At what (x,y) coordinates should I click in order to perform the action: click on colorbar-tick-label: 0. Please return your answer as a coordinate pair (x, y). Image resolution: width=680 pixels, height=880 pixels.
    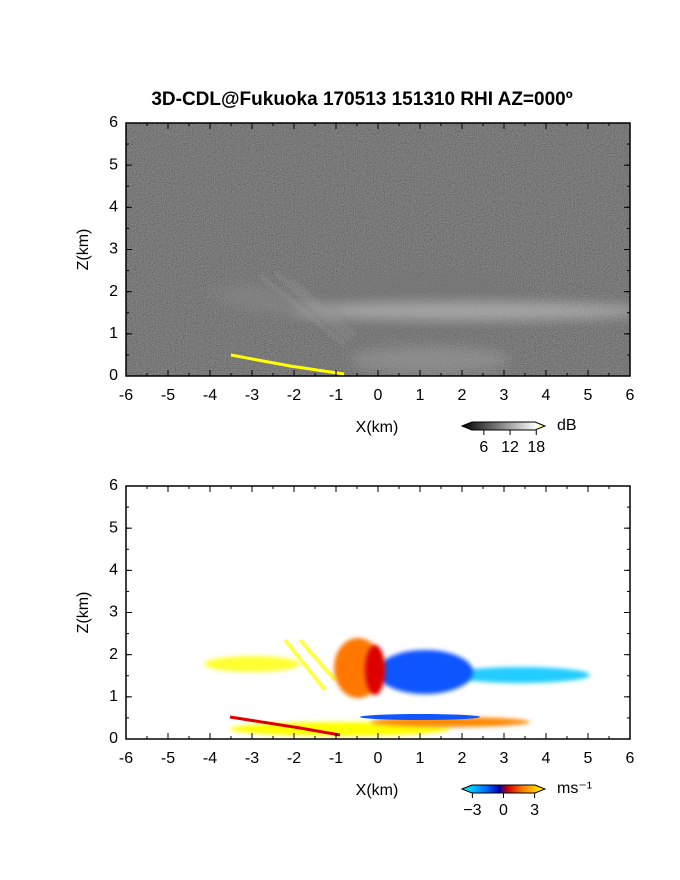
    Looking at the image, I should click on (503, 810).